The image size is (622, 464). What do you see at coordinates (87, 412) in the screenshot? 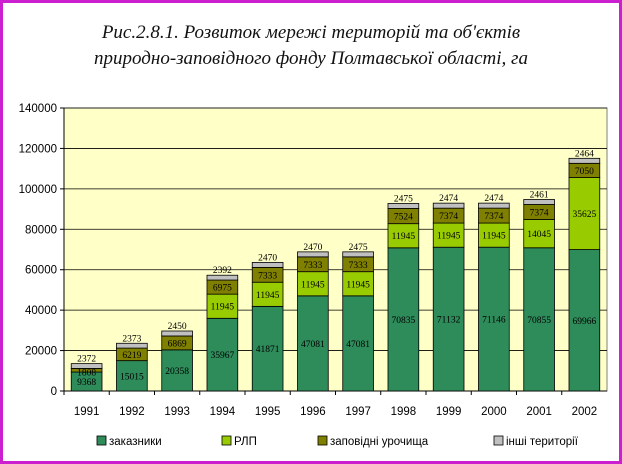
I see `x-tick-label: 1991` at bounding box center [87, 412].